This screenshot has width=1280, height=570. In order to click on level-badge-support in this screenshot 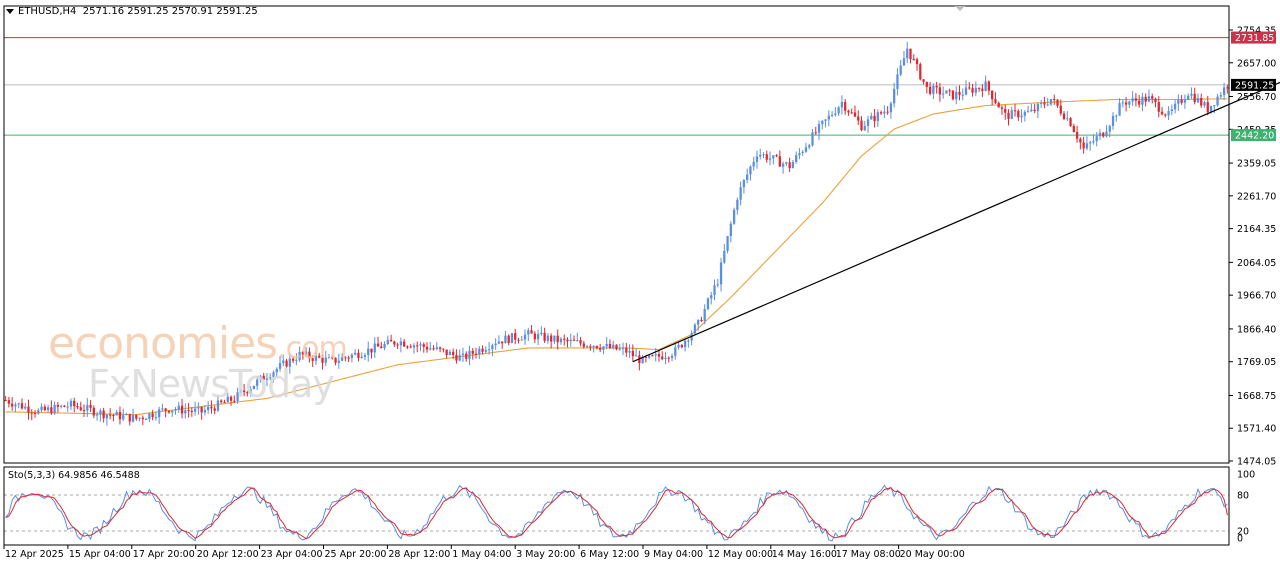, I will do `click(1253, 135)`.